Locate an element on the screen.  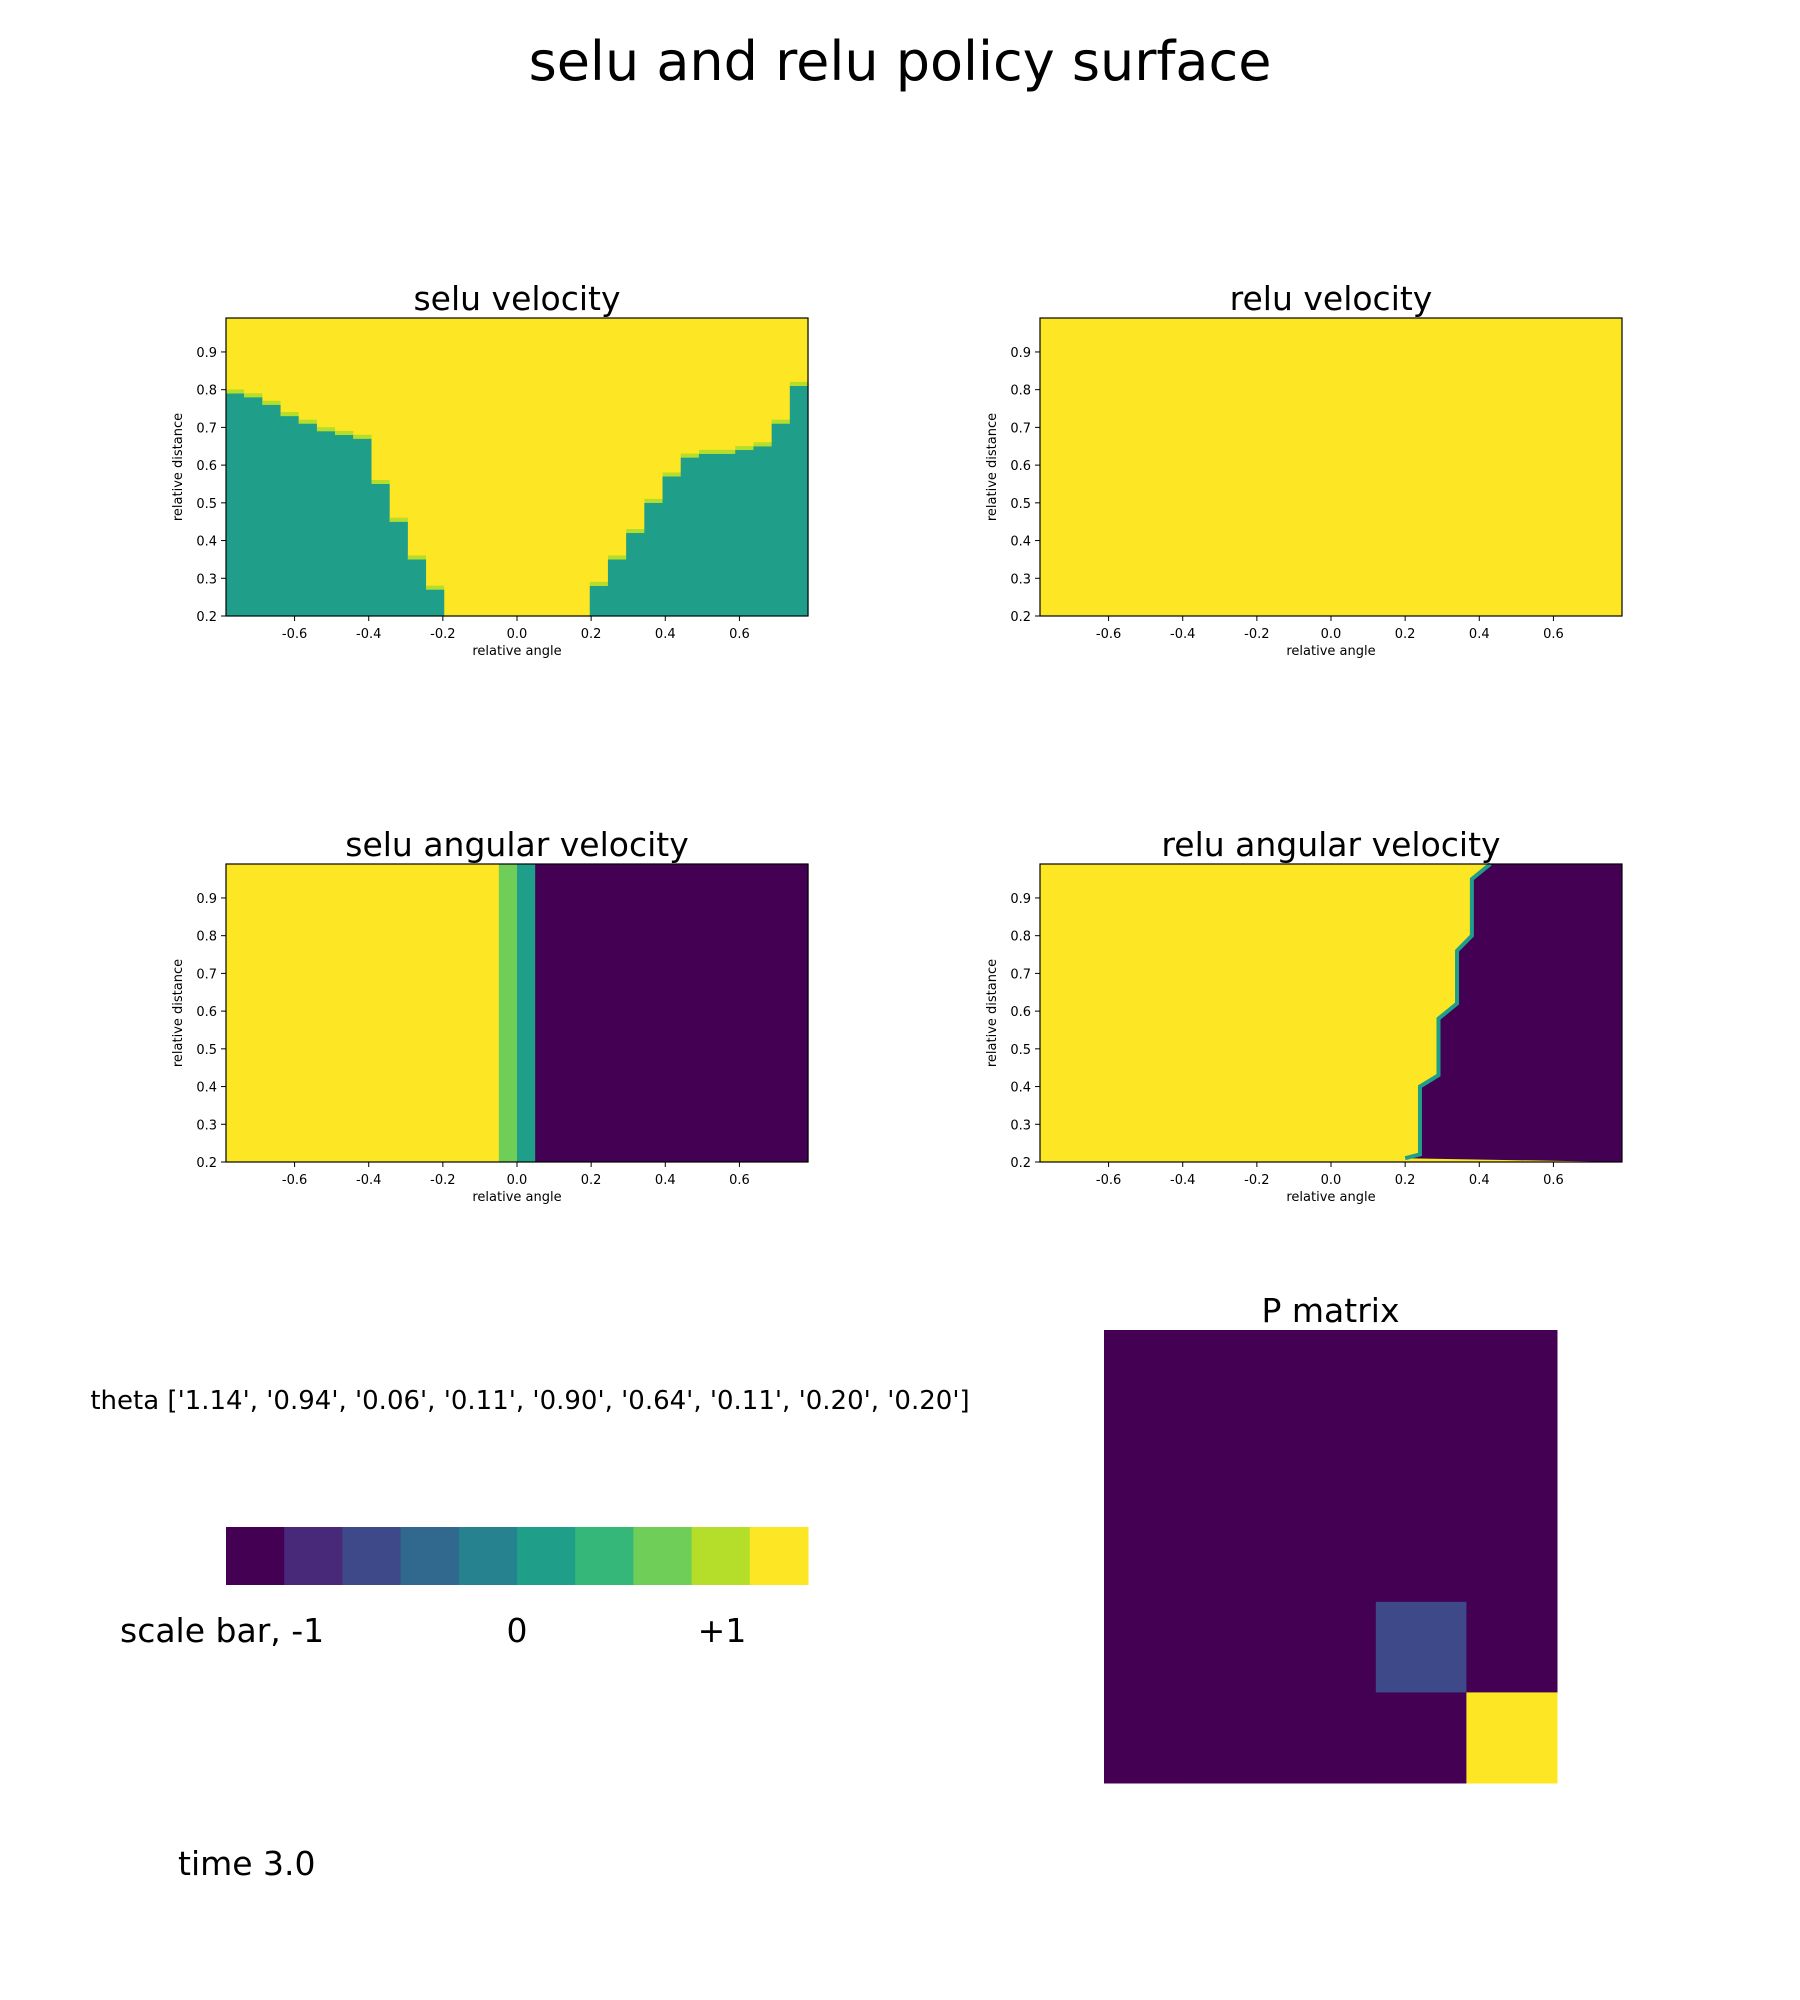
selu-velocity-ylabel: relative distance is located at coordinates (178, 467).